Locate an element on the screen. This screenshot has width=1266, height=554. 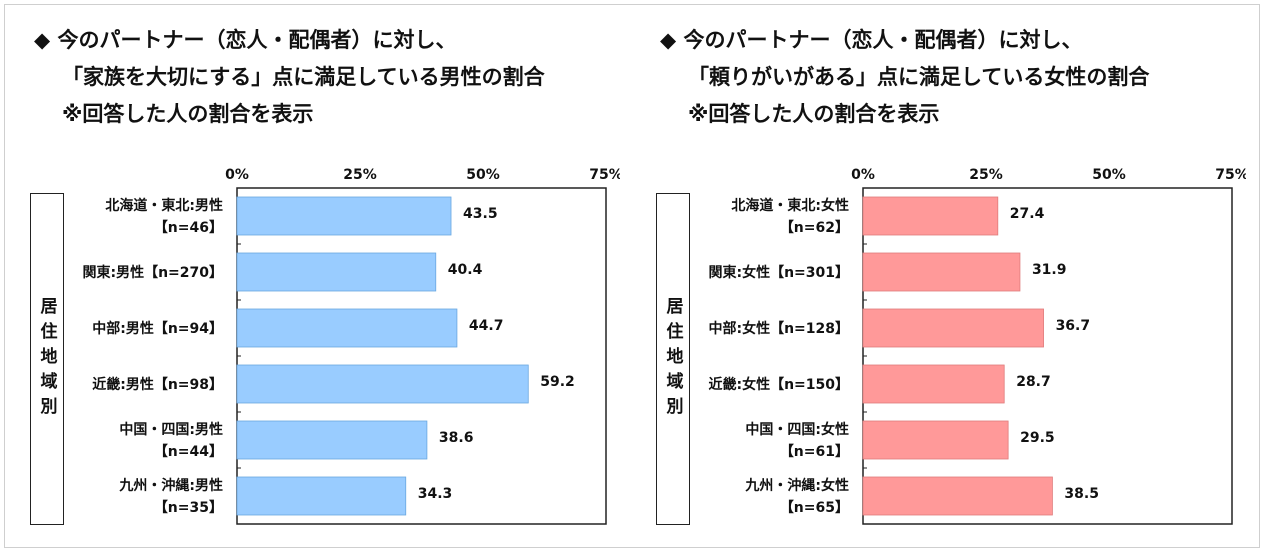
category-label: 近畿:男性【n=98】 is located at coordinates (157, 384).